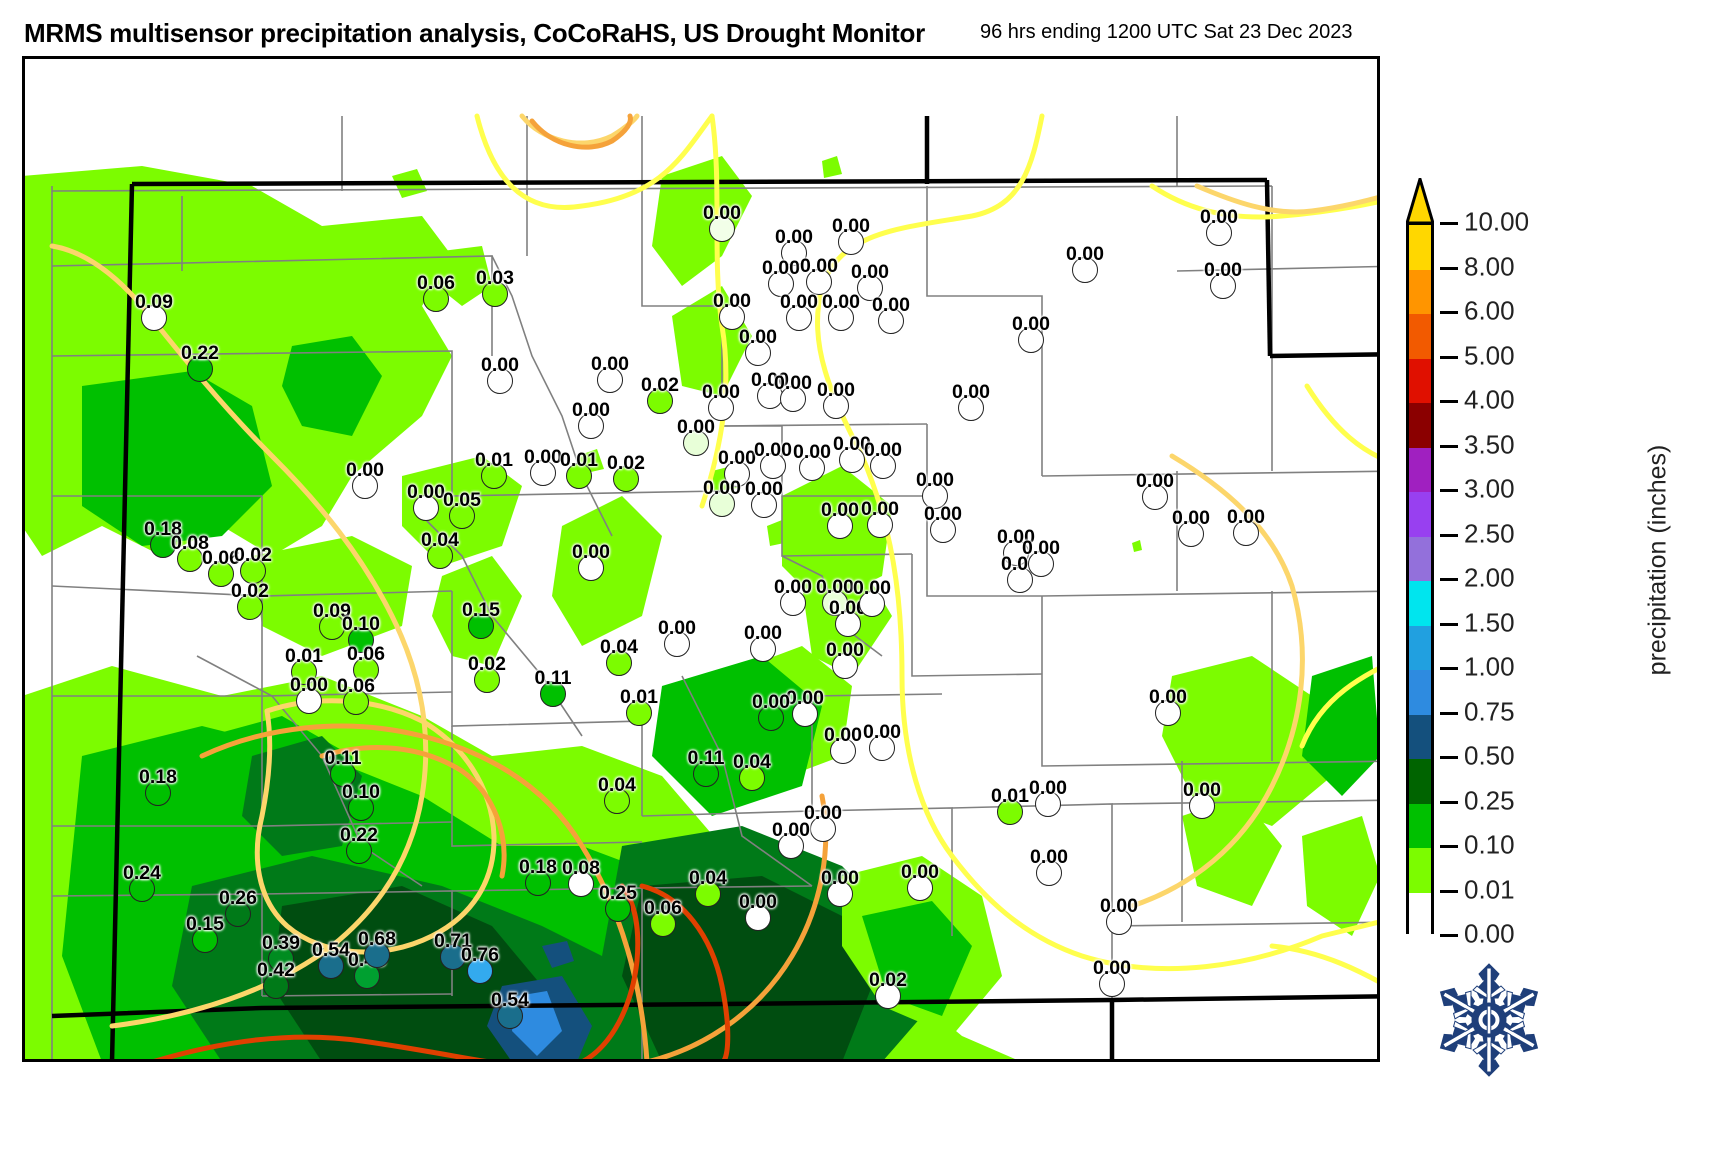  What do you see at coordinates (276, 979) in the screenshot?
I see `station-plot: 0.42` at bounding box center [276, 979].